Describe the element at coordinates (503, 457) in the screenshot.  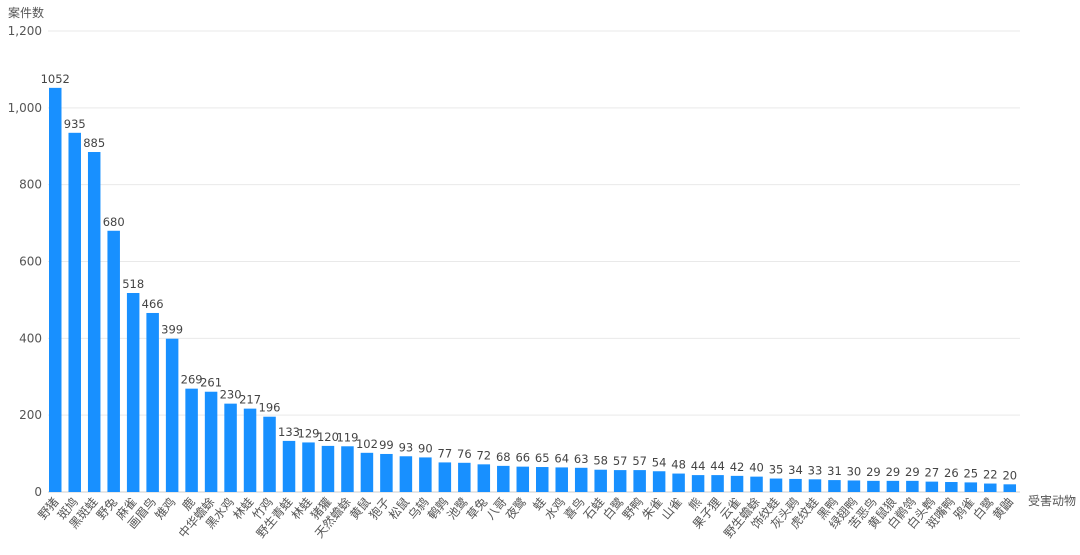
I see `data-label: 68` at that location.